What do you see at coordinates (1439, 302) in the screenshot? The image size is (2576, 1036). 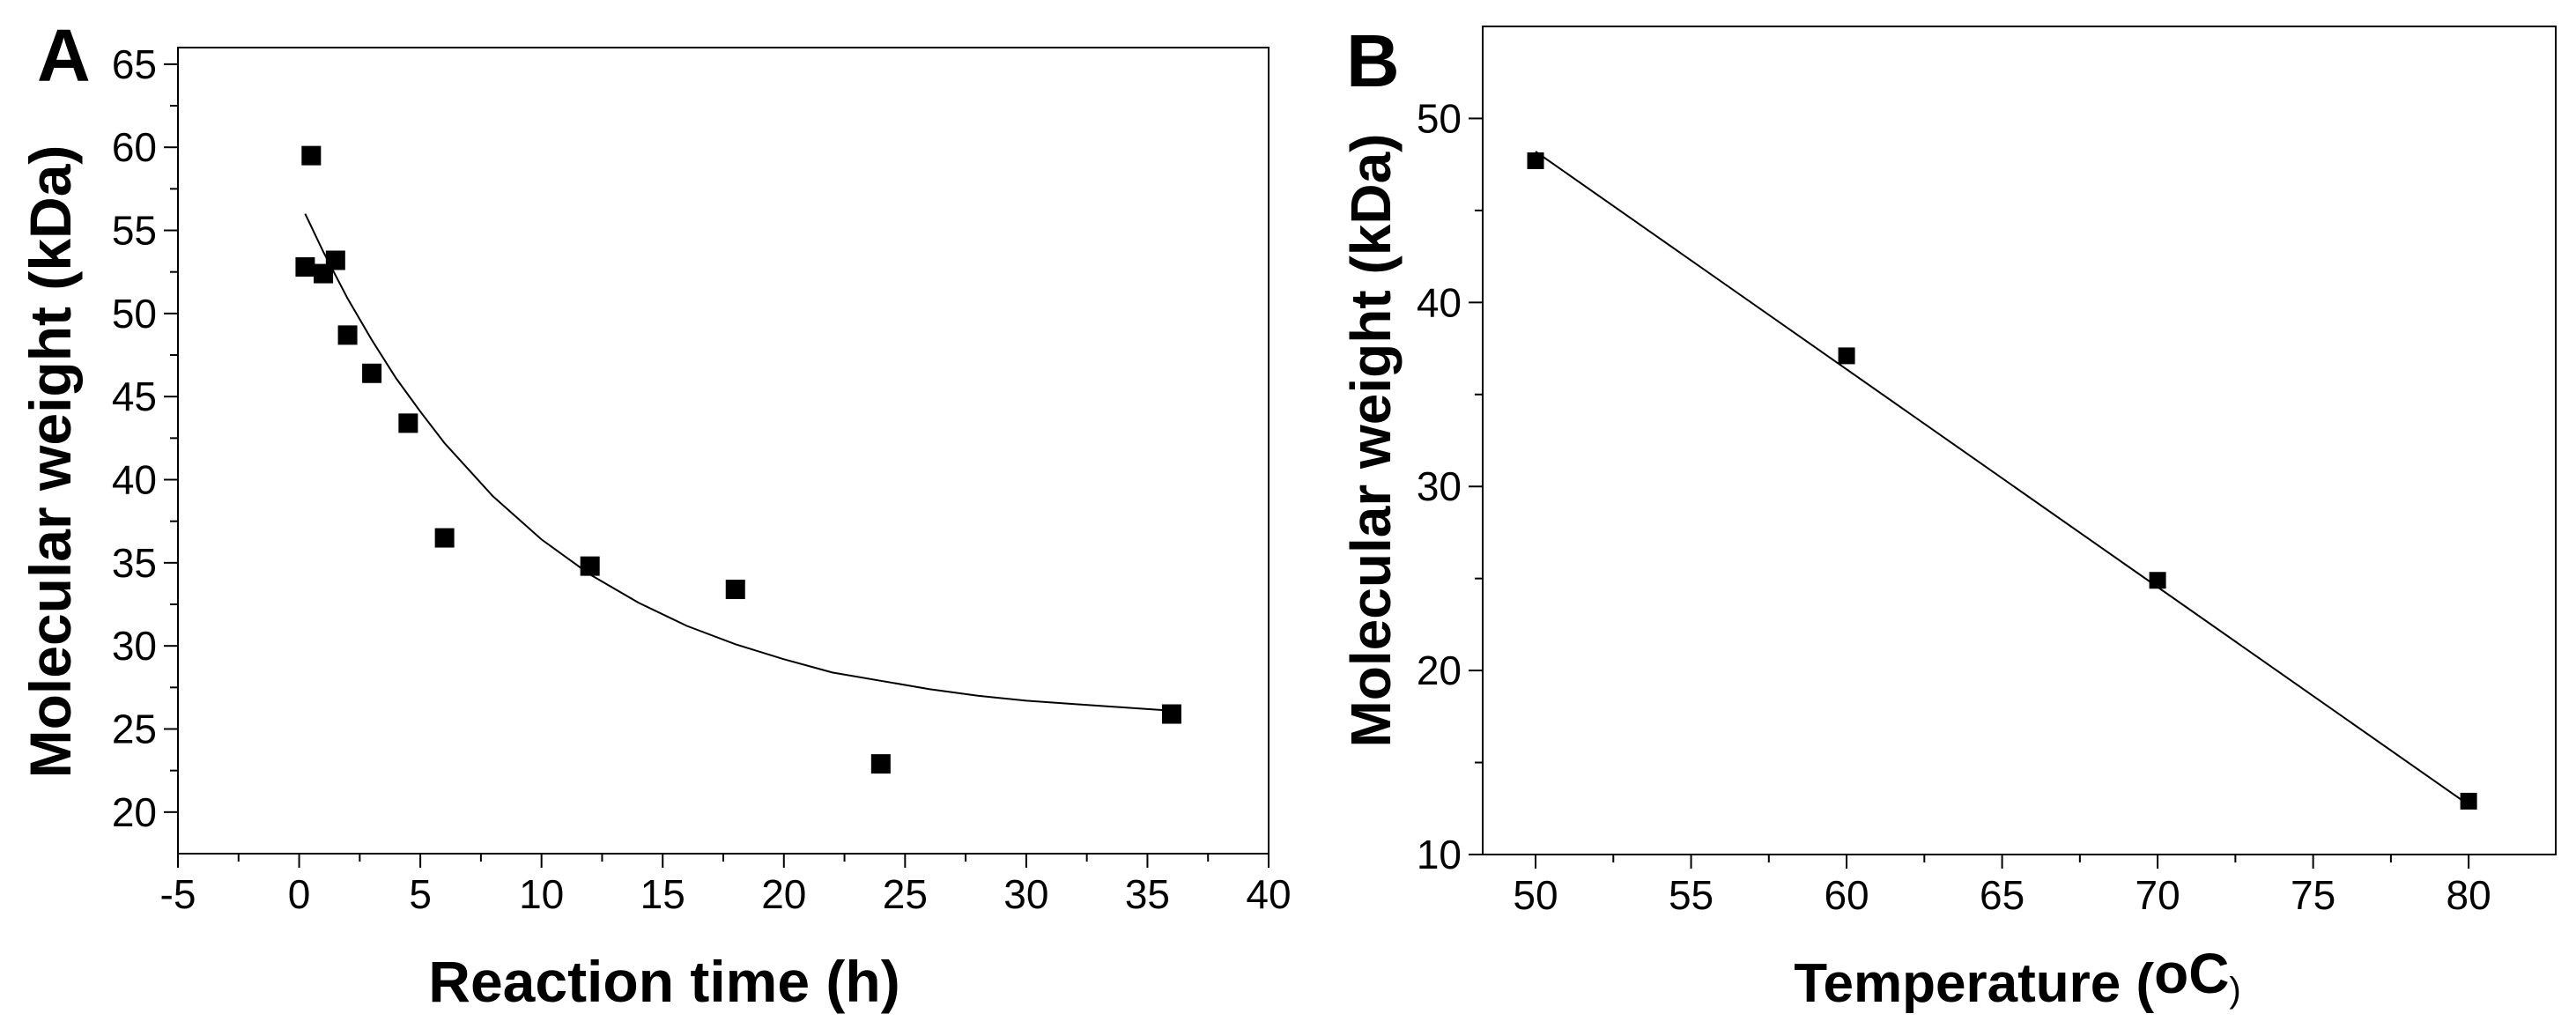 I see `y-tick-label-3: 40` at bounding box center [1439, 302].